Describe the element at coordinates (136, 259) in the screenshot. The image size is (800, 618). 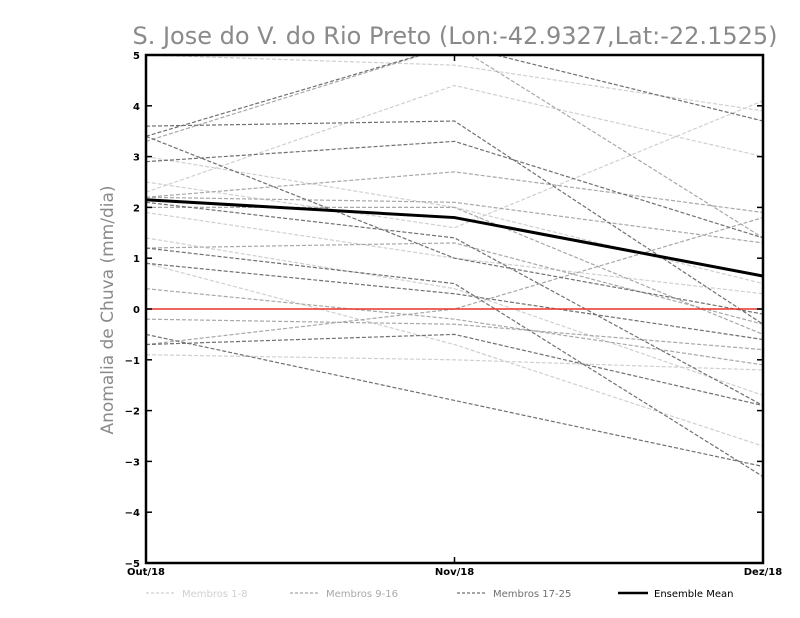
I see `y-tick-label: 1` at that location.